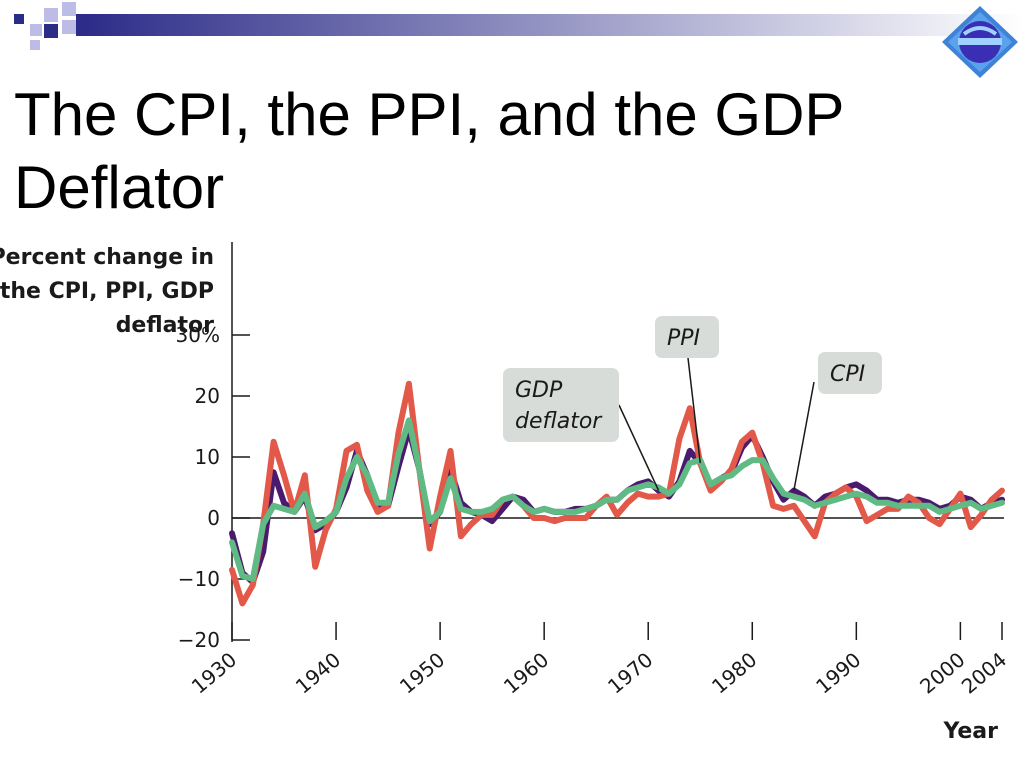 This screenshot has height=768, width=1024. What do you see at coordinates (429, 151) in the screenshot?
I see `slide-title: The CPI, the PPI, and the GDP Deflator` at bounding box center [429, 151].